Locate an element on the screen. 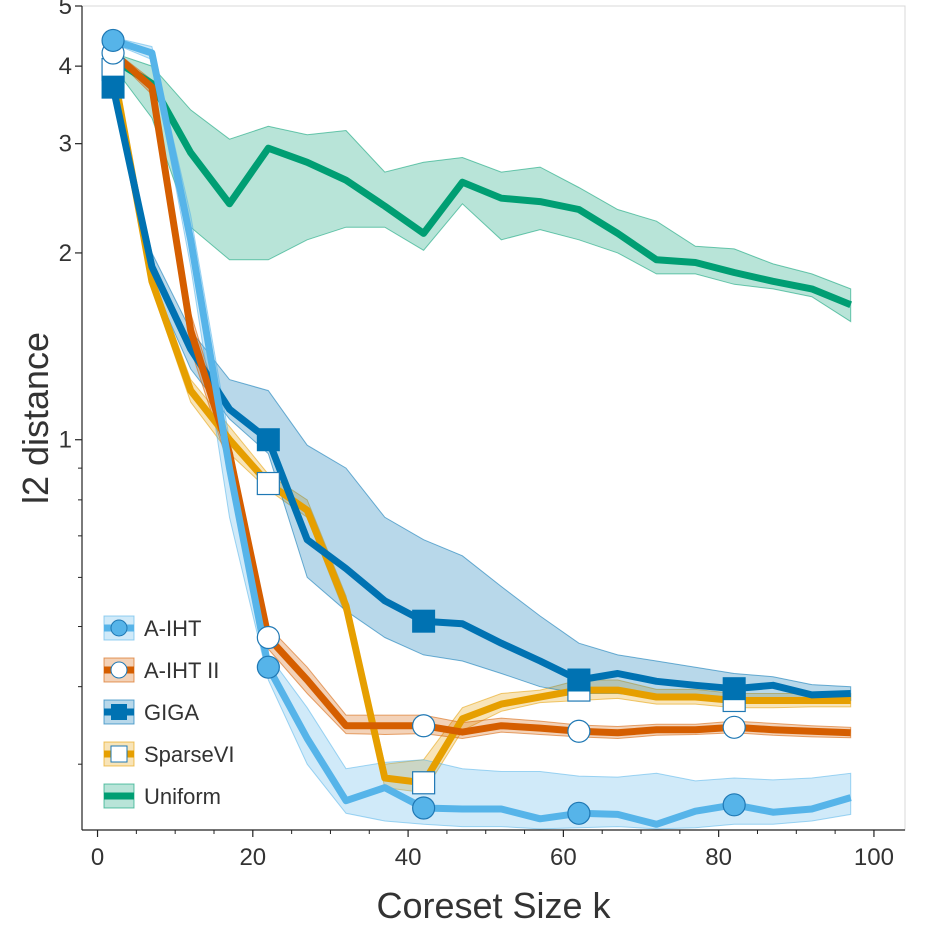 This screenshot has height=934, width=934. y-tick-label: 5 is located at coordinates (65, 10).